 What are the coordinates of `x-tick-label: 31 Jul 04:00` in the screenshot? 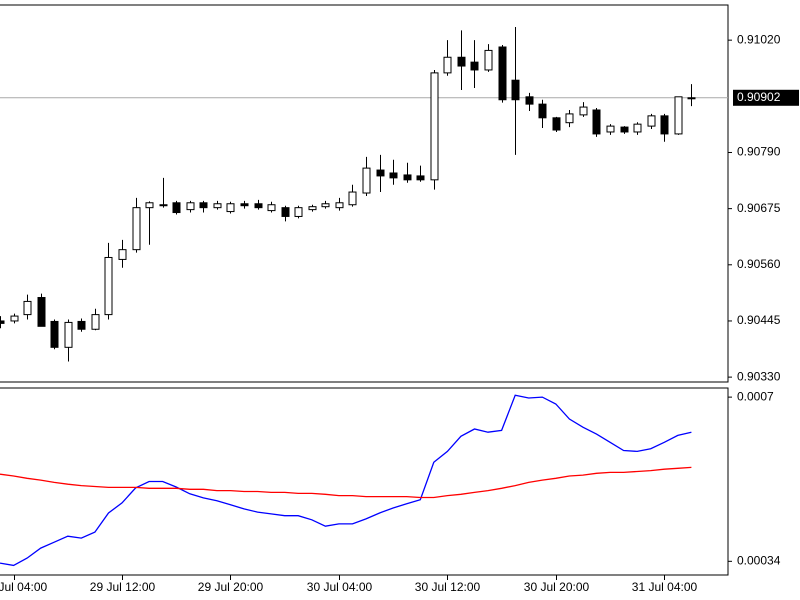 It's located at (665, 587).